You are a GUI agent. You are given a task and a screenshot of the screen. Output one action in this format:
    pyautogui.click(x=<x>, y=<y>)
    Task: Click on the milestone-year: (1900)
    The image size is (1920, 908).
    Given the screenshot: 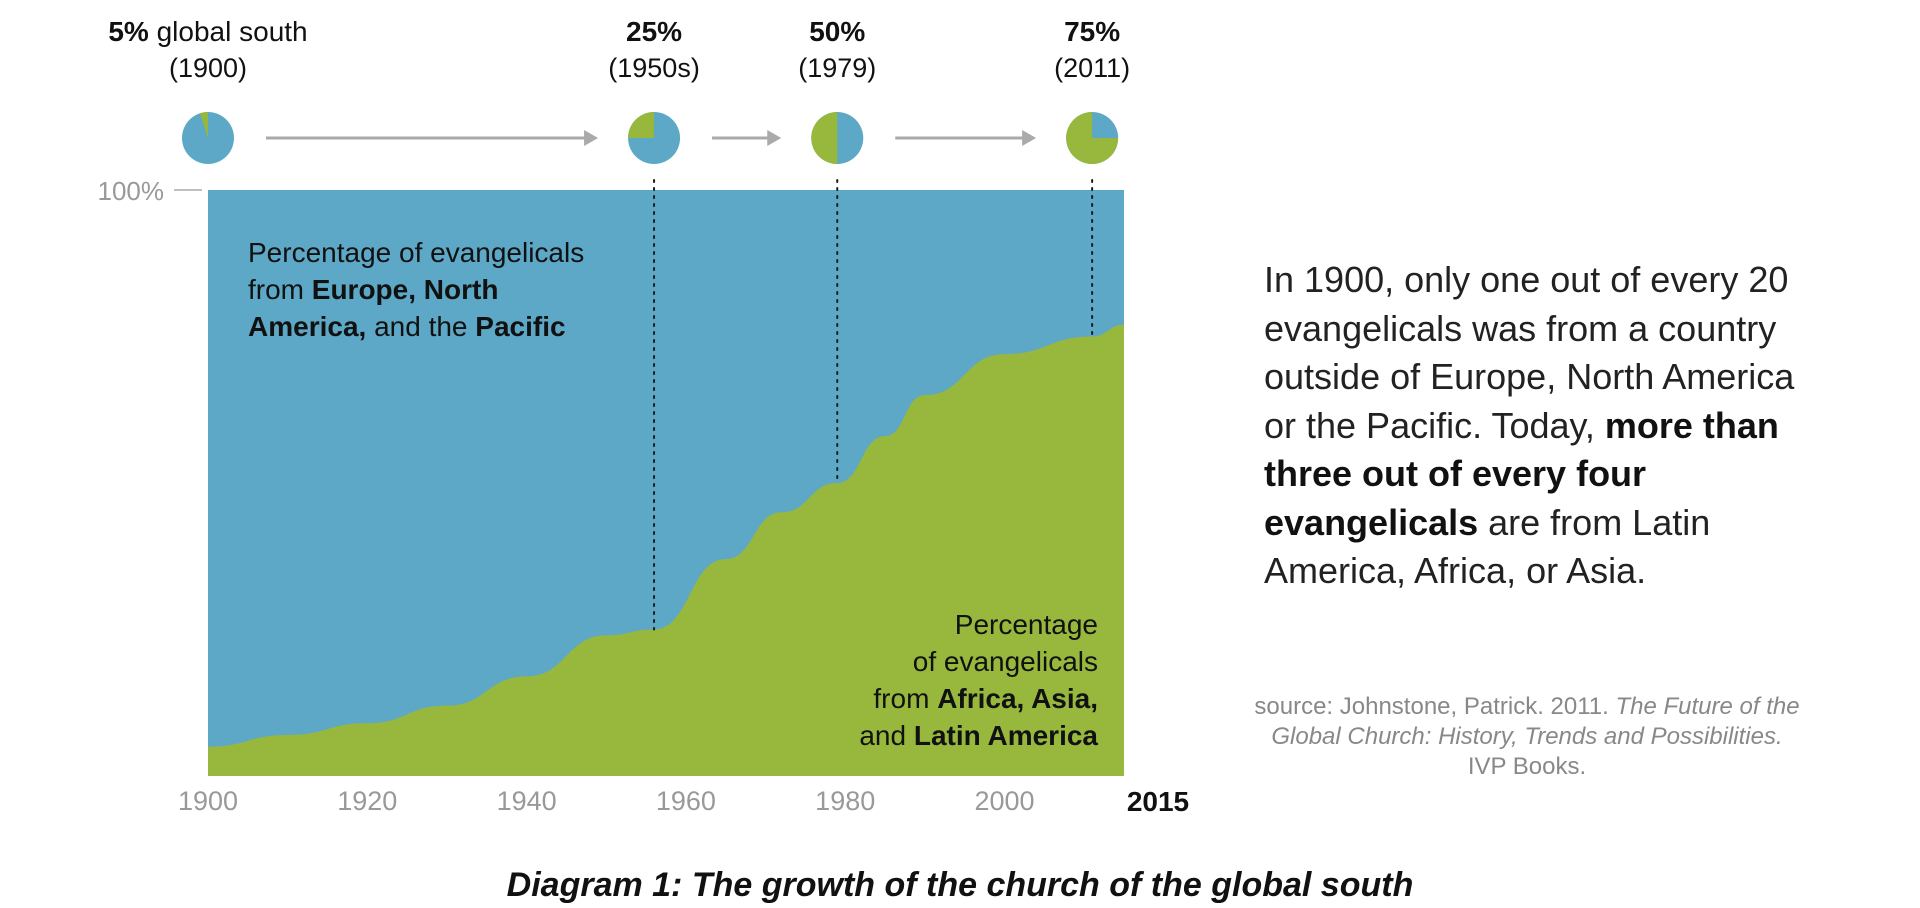 What is the action you would take?
    pyautogui.click(x=208, y=68)
    